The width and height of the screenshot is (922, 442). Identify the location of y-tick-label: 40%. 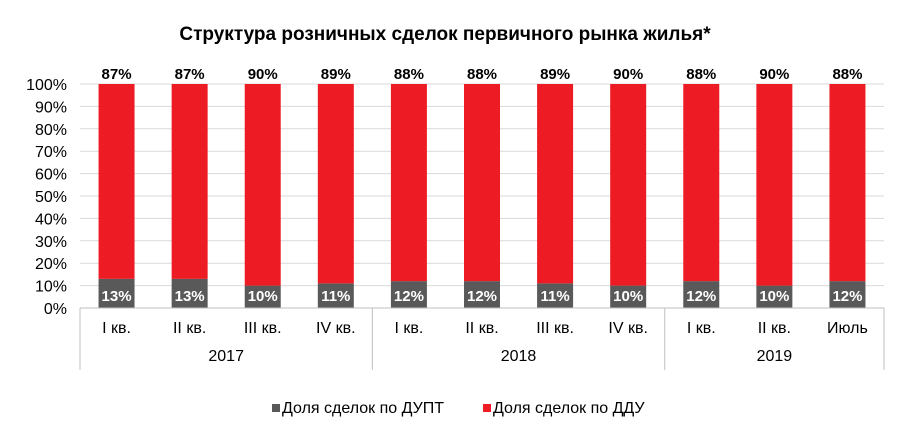
(51, 219).